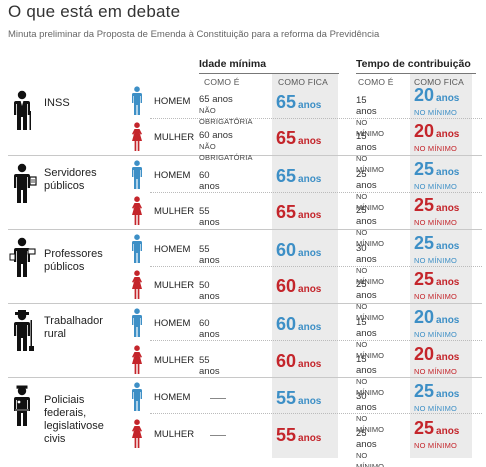 This screenshot has height=467, width=486. What do you see at coordinates (376, 82) in the screenshot?
I see `col-head-contrib-como-e: COMO É` at bounding box center [376, 82].